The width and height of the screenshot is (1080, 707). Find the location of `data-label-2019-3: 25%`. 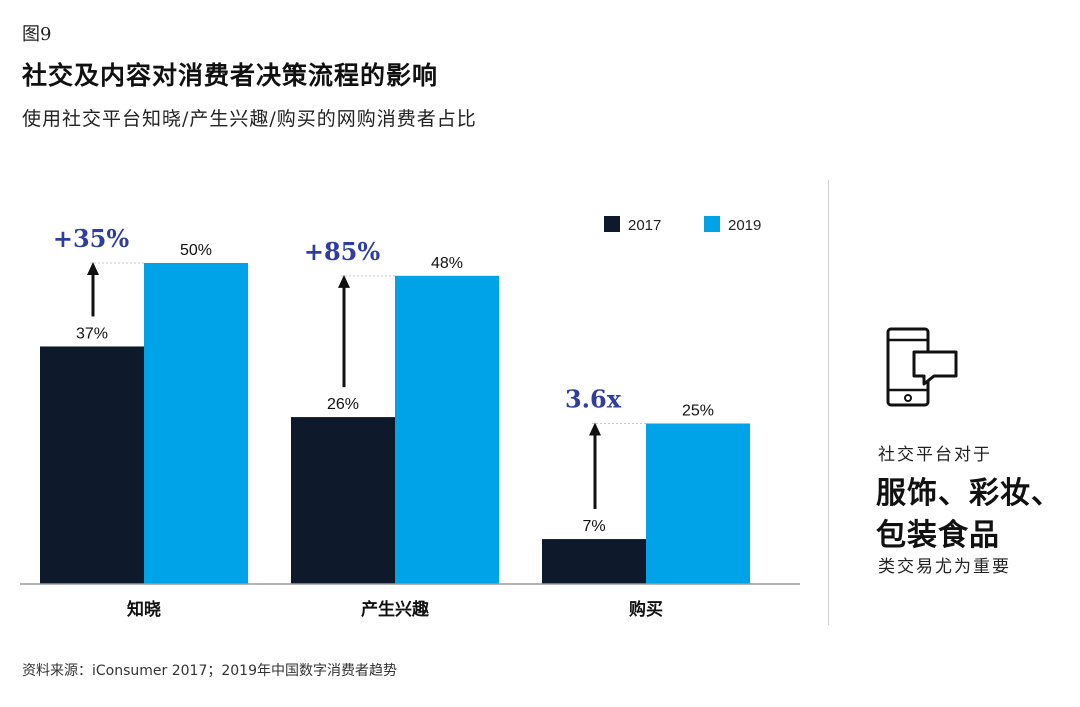

data-label-2019-3: 25% is located at coordinates (698, 411).